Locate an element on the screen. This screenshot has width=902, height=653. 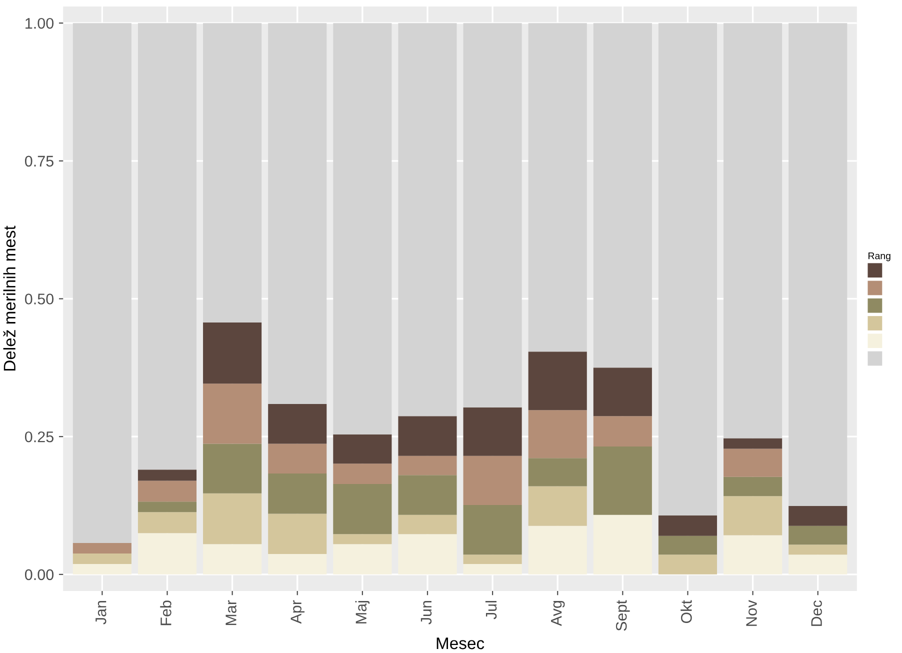
x-tick-label: Apr is located at coordinates (297, 612).